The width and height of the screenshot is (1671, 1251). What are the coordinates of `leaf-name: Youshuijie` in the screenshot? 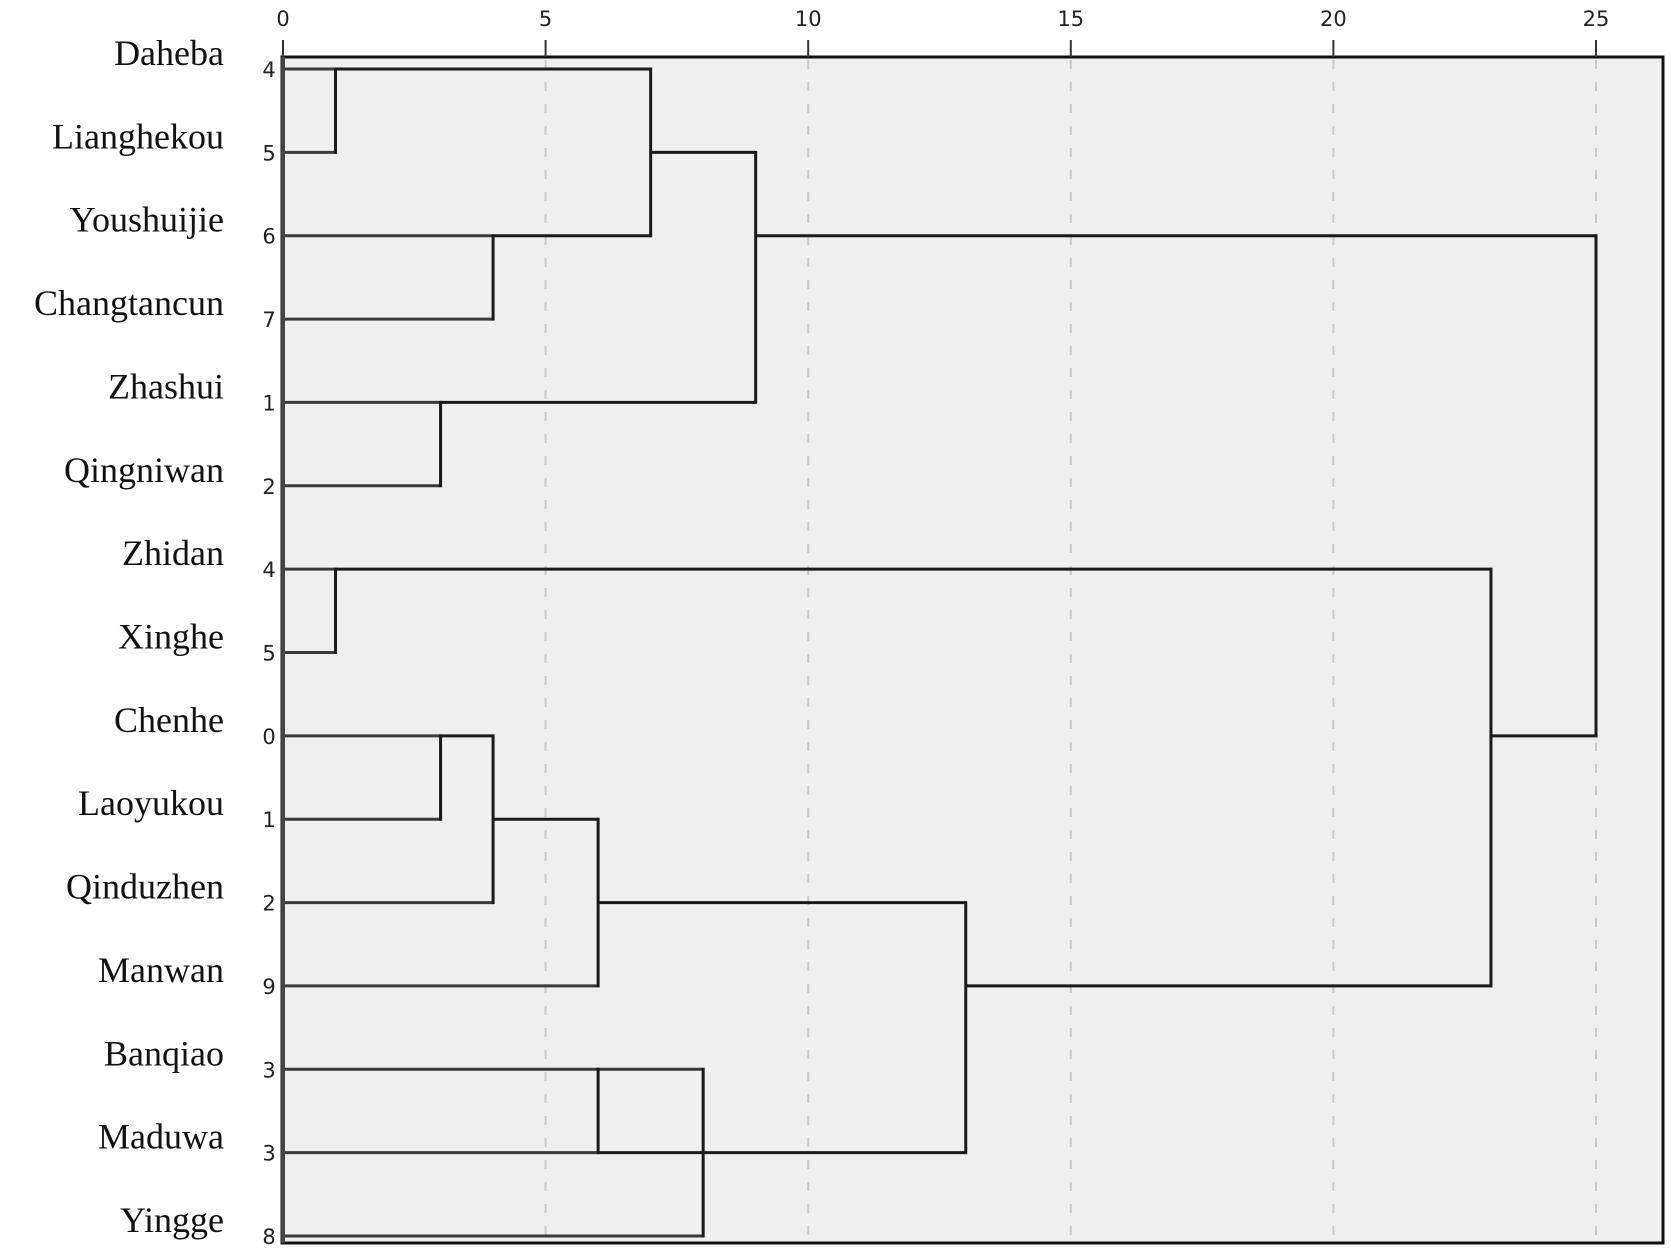 It's located at (147, 220).